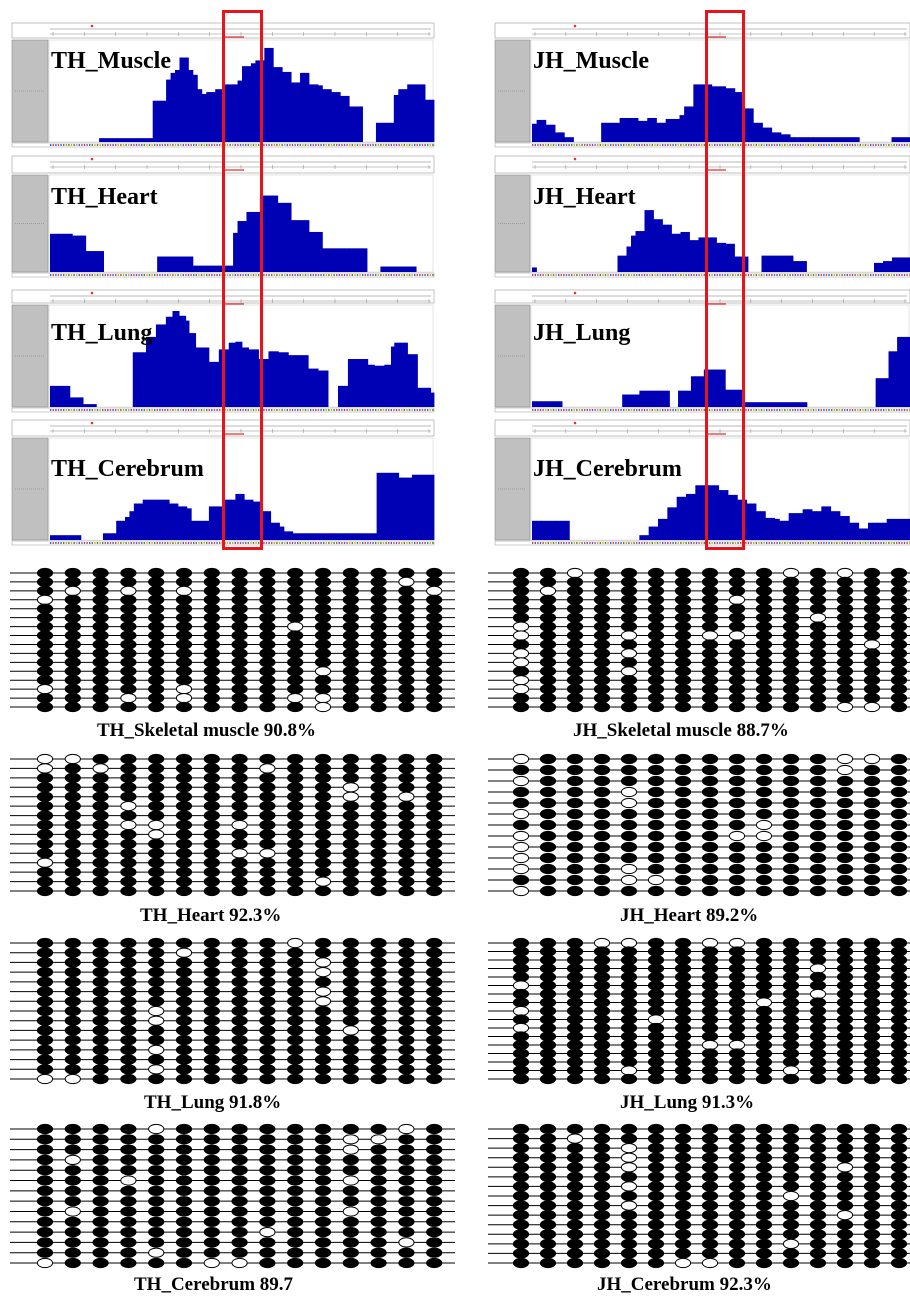 Image resolution: width=910 pixels, height=1297 pixels. I want to click on clone-row, so click(699, 759).